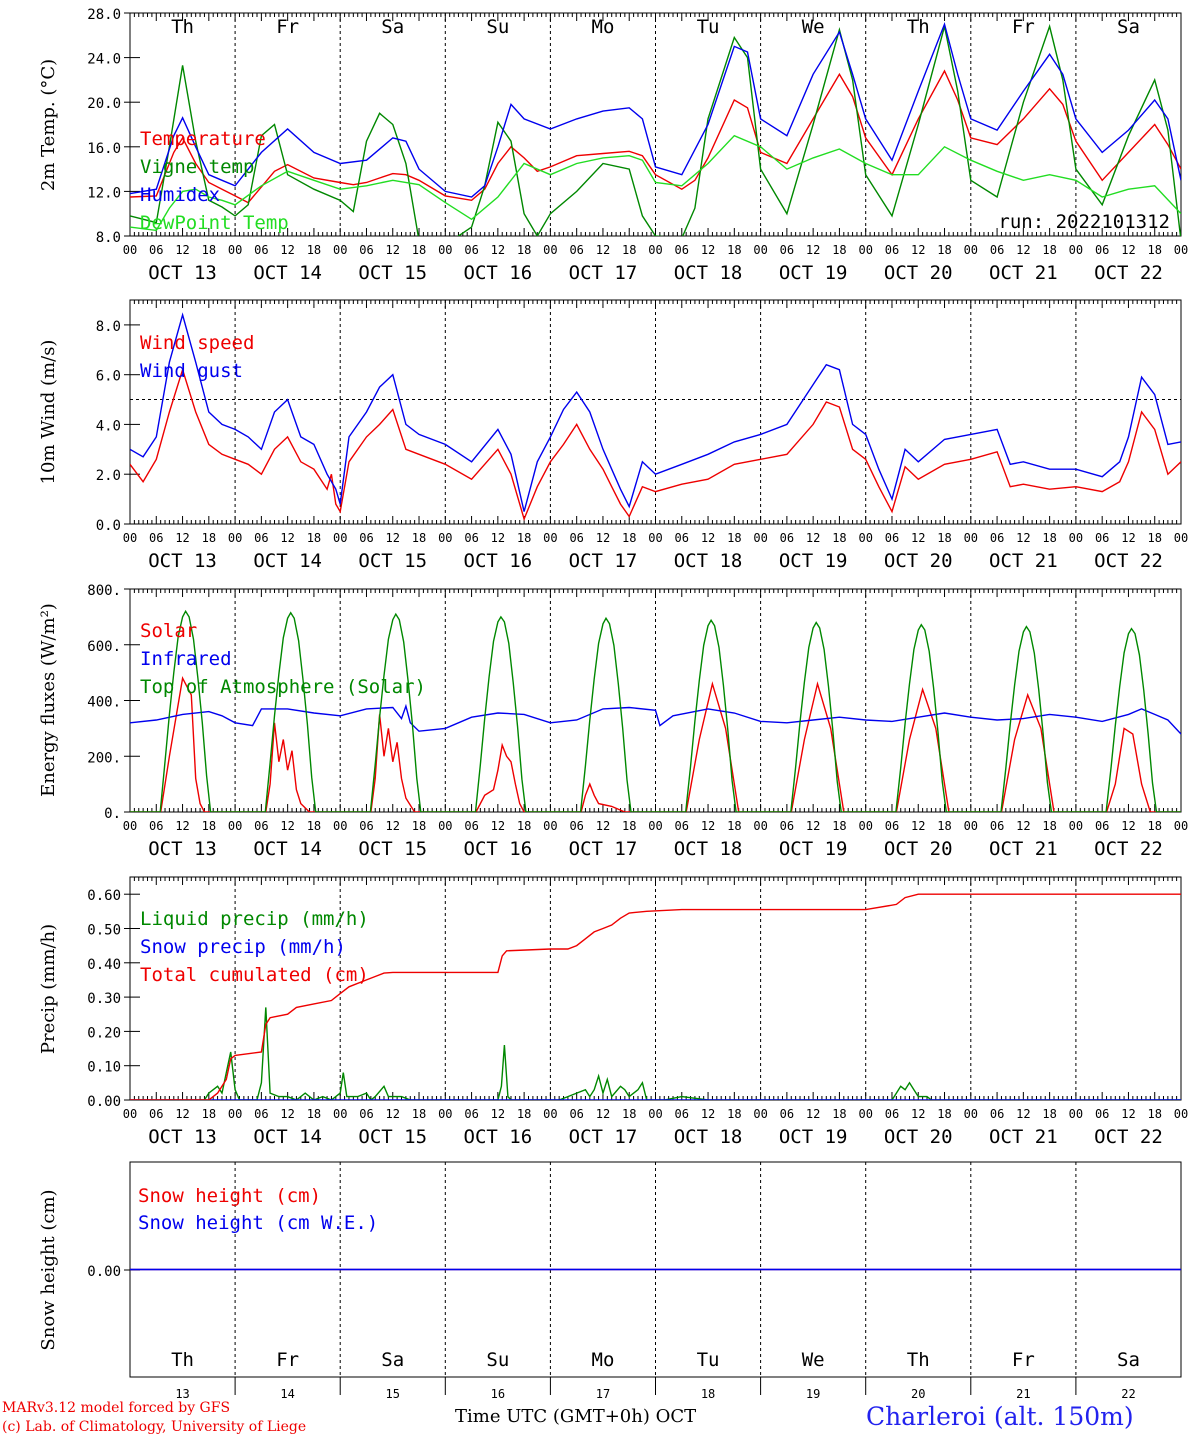 This screenshot has height=1440, width=1194. Describe the element at coordinates (258, 1223) in the screenshot. I see `legend-entry: Snow height (cm W.E.)` at that location.